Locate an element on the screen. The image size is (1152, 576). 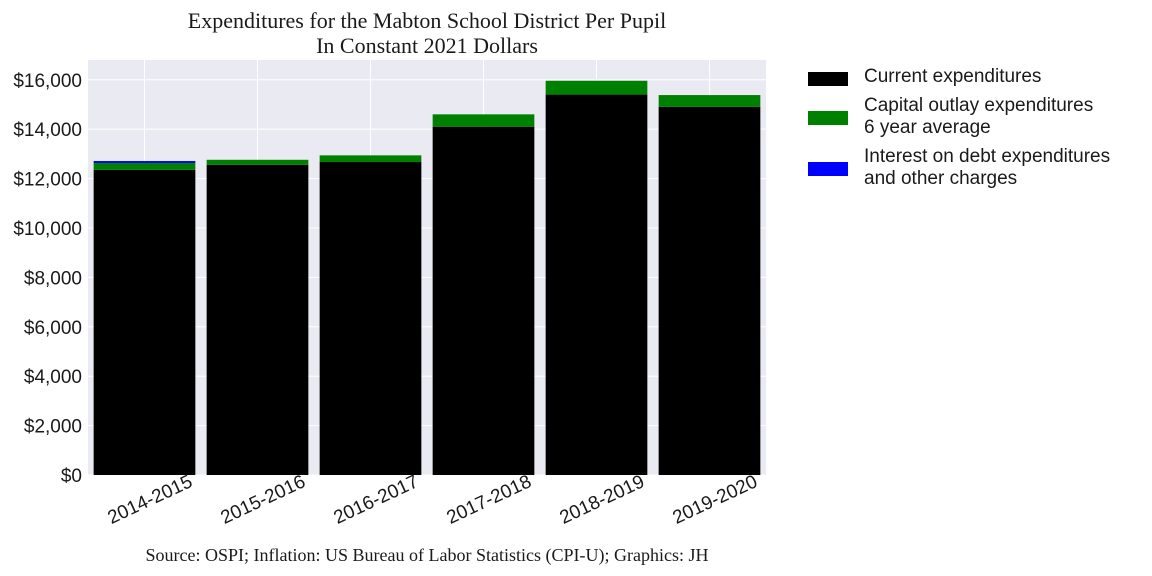
y-tick-label-2: $4,000 is located at coordinates (53, 377).